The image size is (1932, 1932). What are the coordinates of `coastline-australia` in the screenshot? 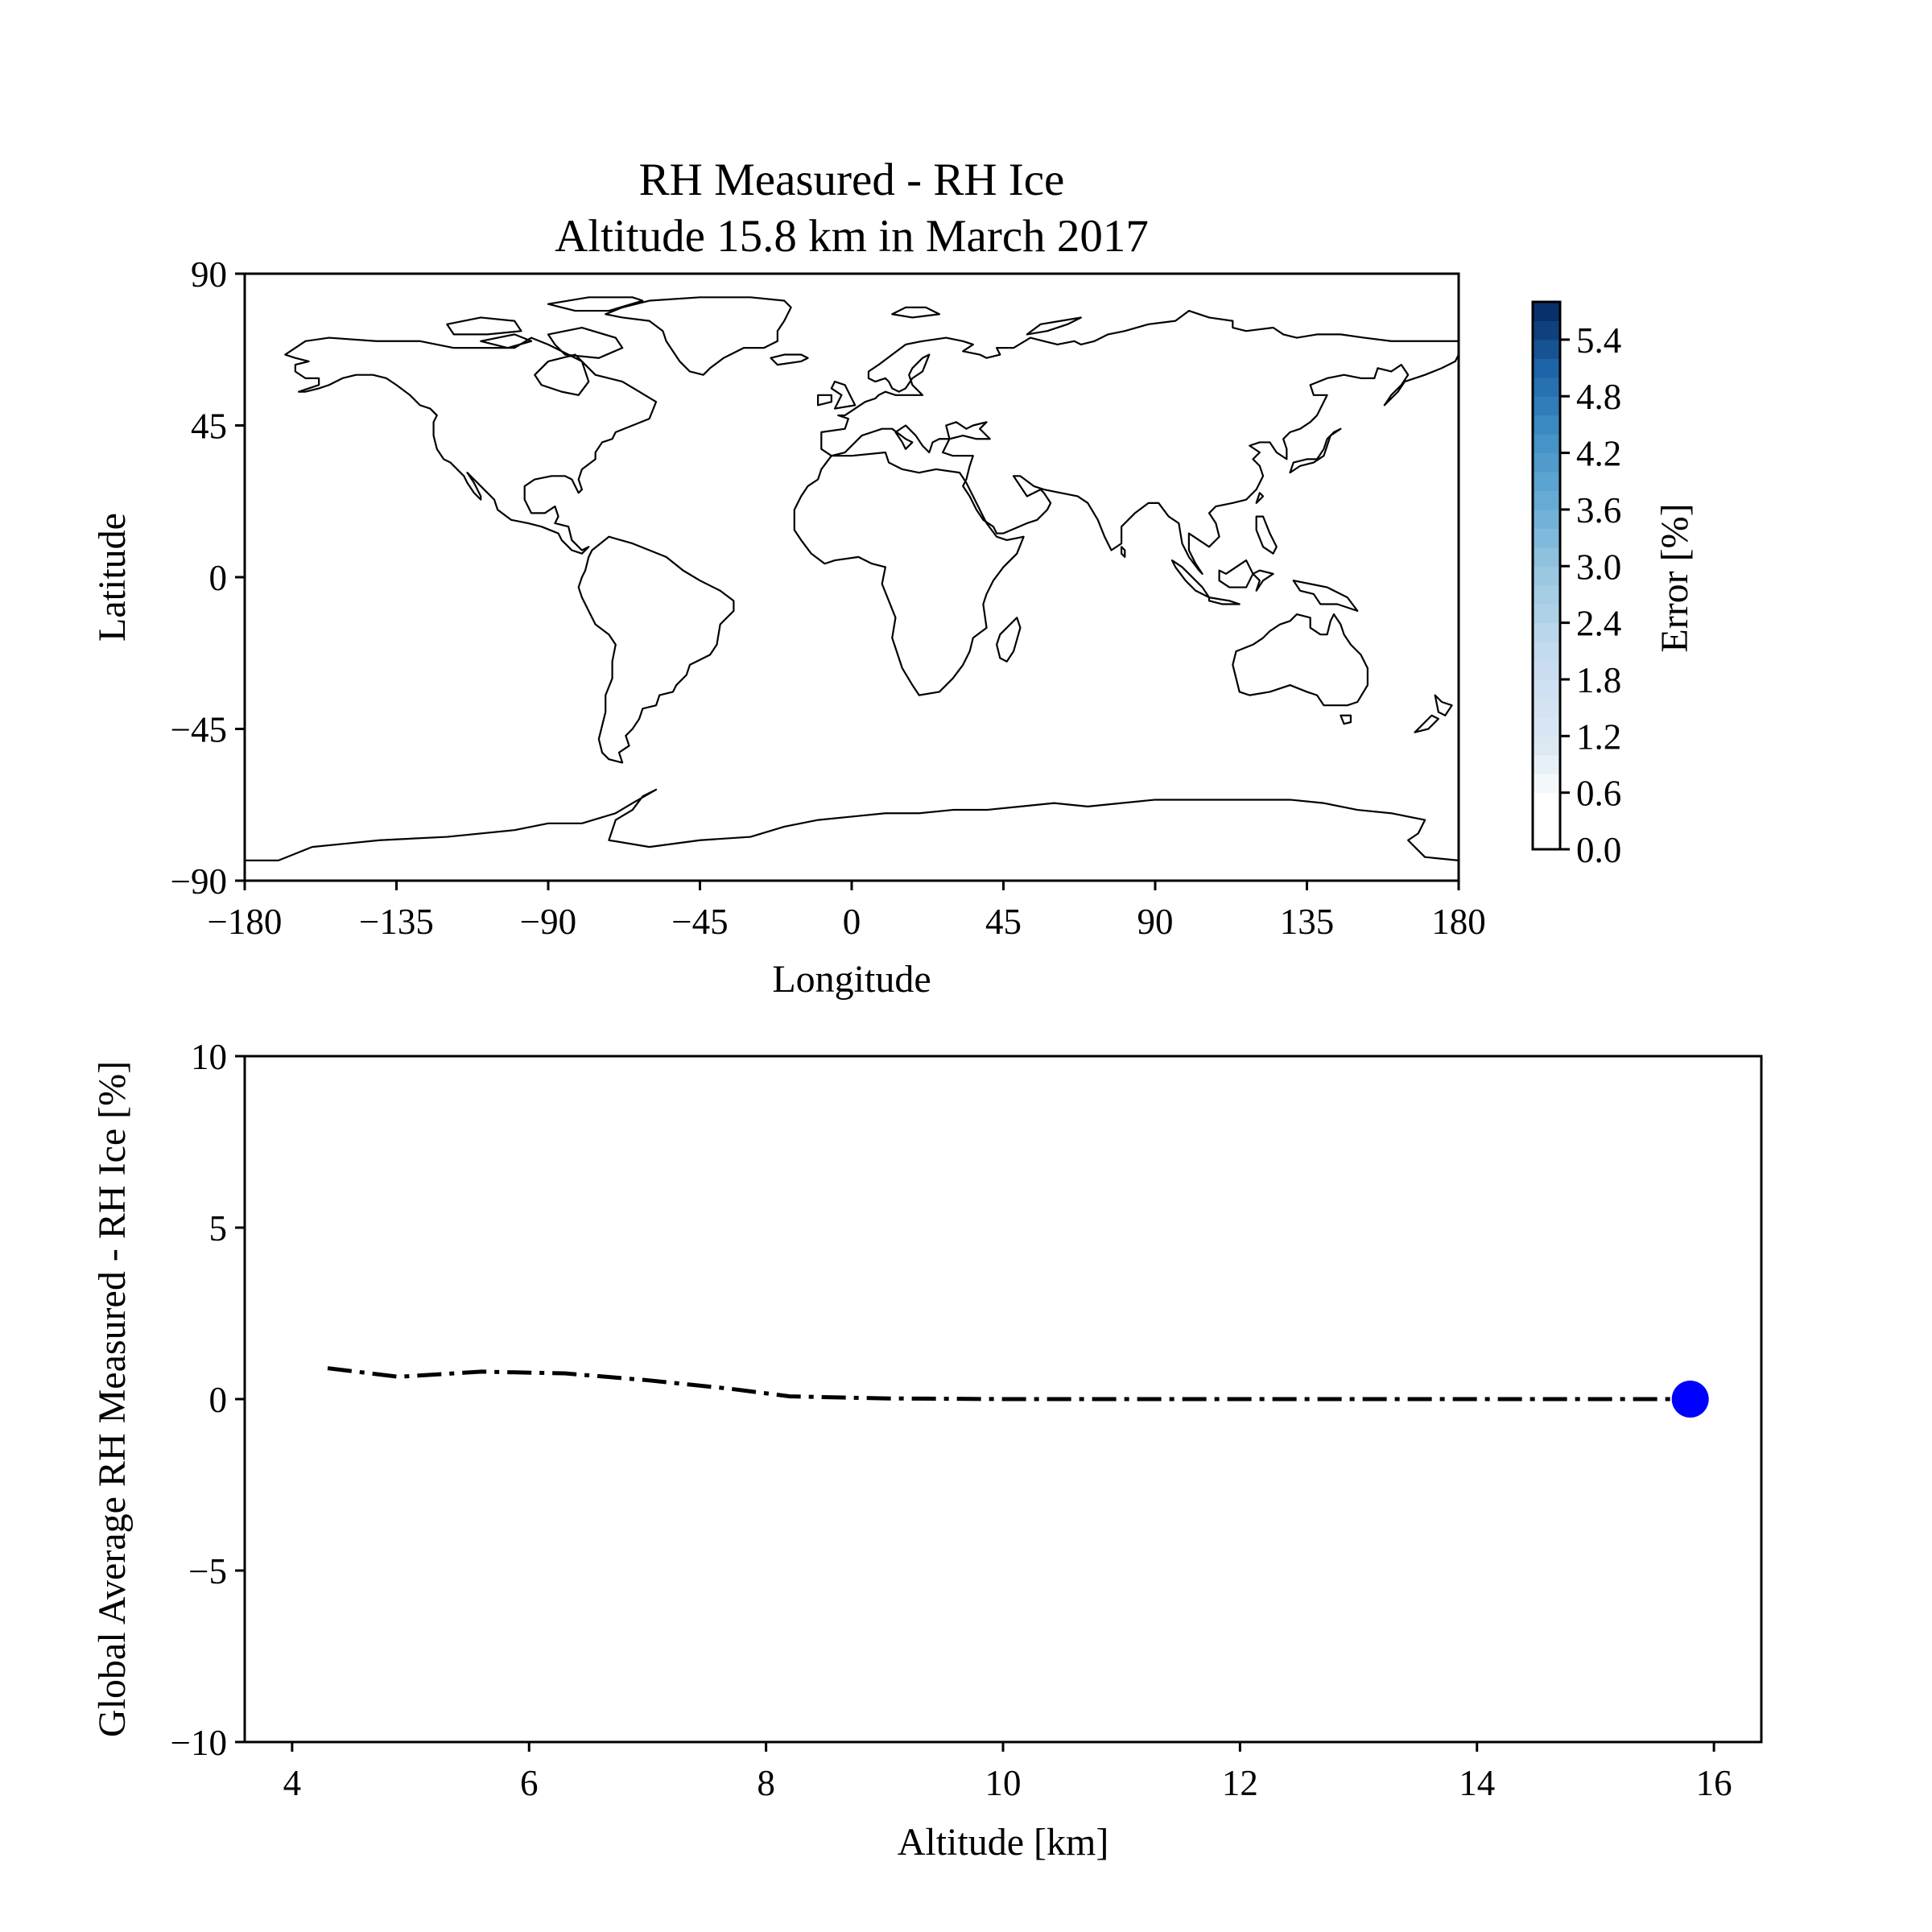 It's located at (1300, 659).